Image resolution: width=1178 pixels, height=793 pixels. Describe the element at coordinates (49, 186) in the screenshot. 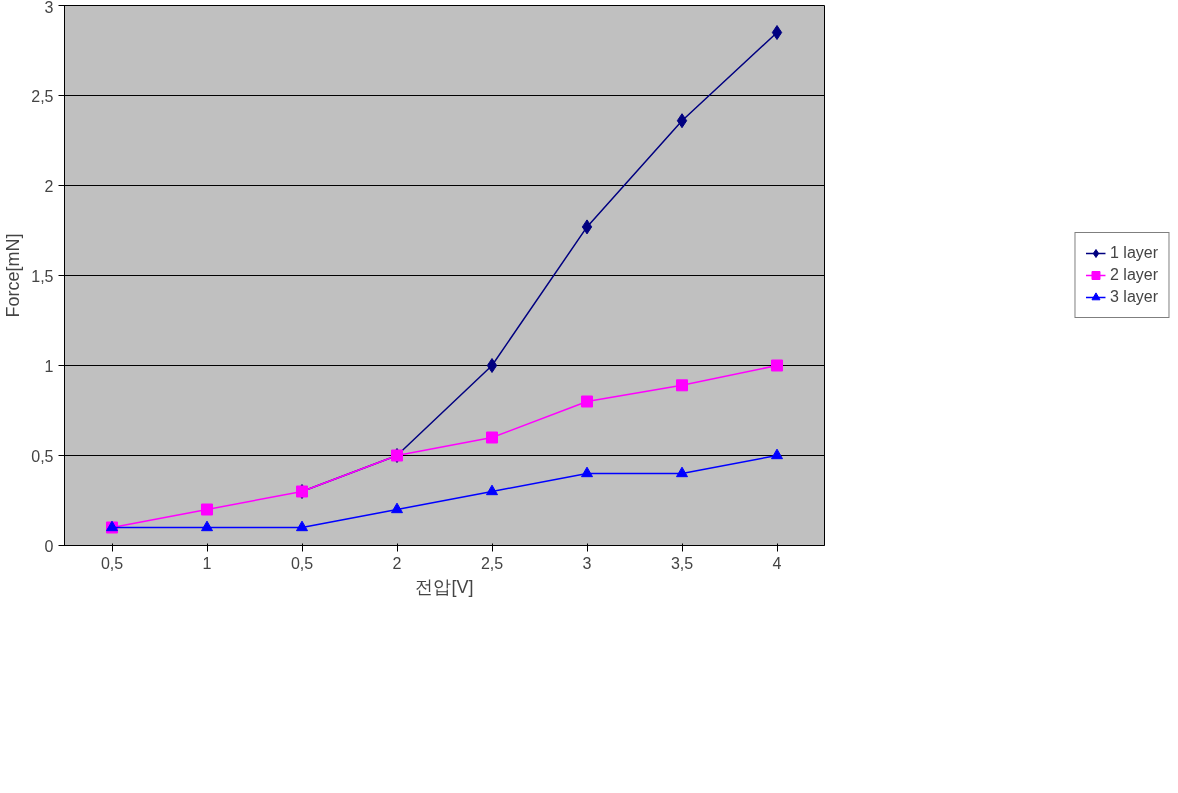

I see `y-tick-label: 2` at that location.